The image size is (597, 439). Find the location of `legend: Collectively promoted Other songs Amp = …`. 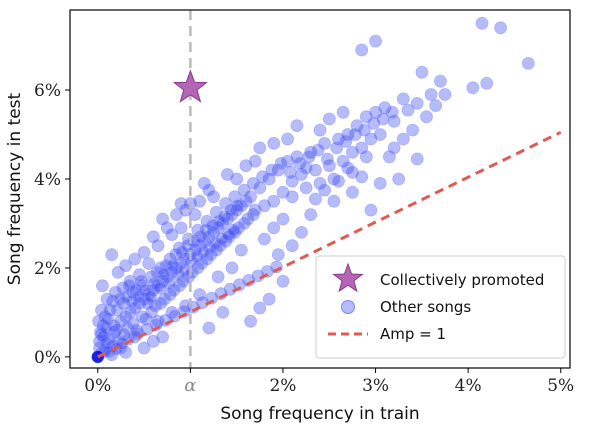

legend: Collectively promoted Other songs Amp = … is located at coordinates (440, 307).